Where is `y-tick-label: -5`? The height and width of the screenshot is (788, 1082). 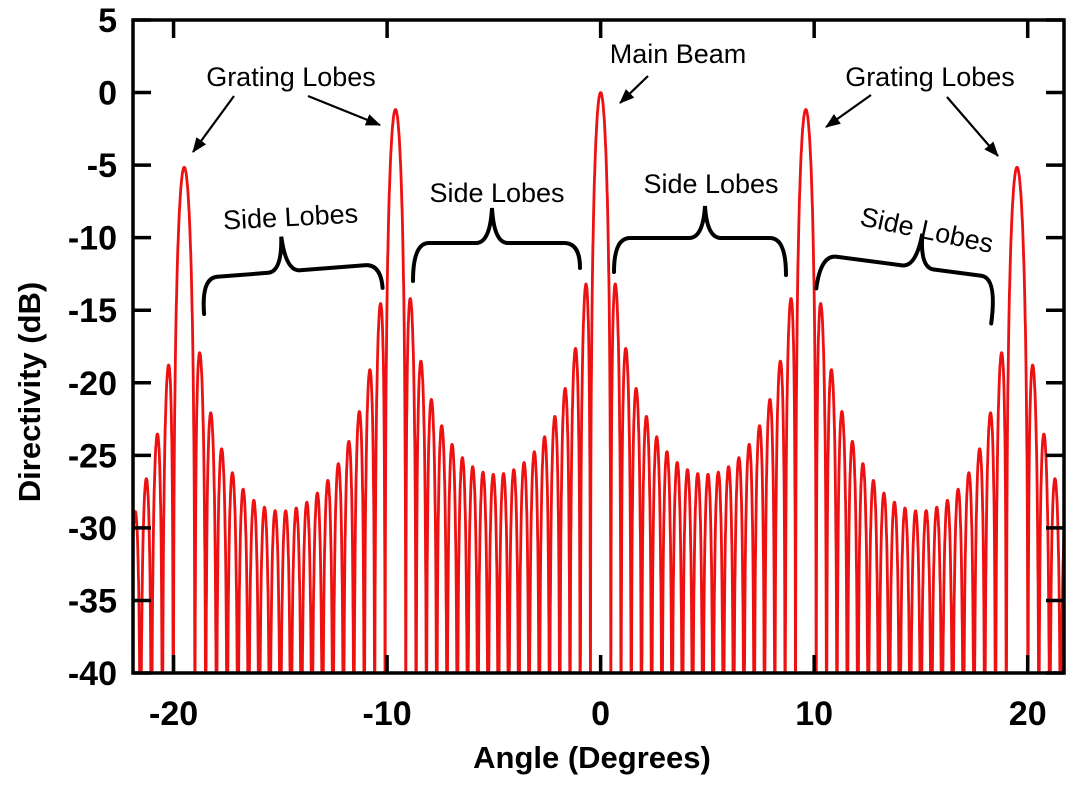
y-tick-label: -5 is located at coordinates (102, 166).